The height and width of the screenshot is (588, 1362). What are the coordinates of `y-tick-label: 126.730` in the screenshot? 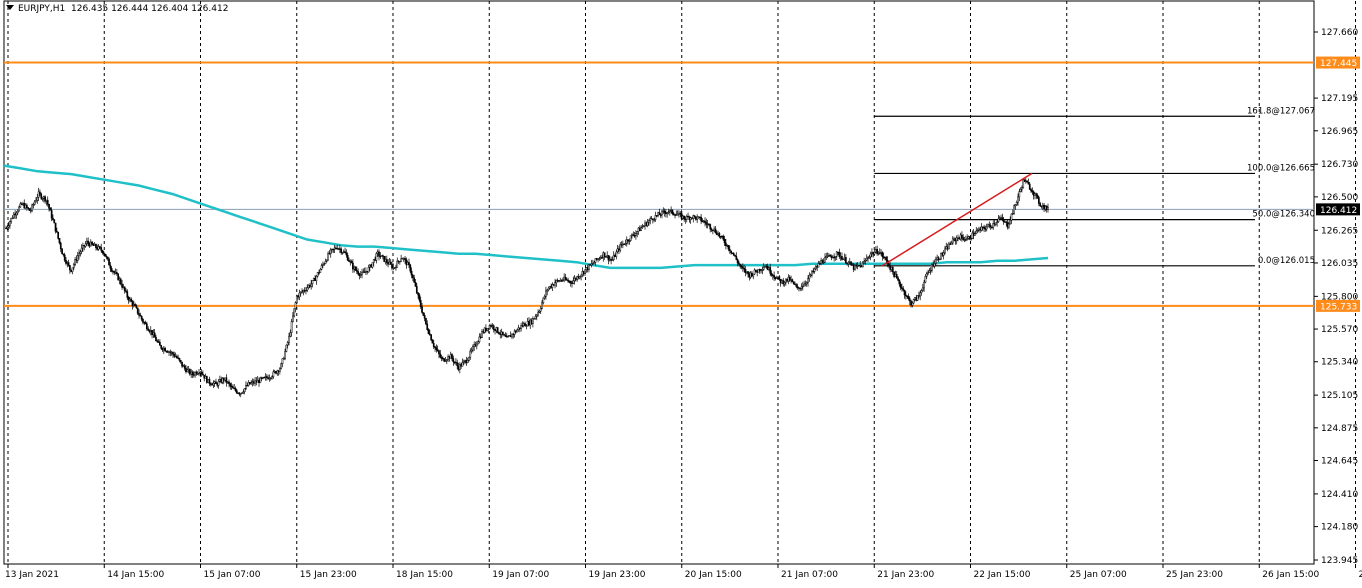 It's located at (1339, 165).